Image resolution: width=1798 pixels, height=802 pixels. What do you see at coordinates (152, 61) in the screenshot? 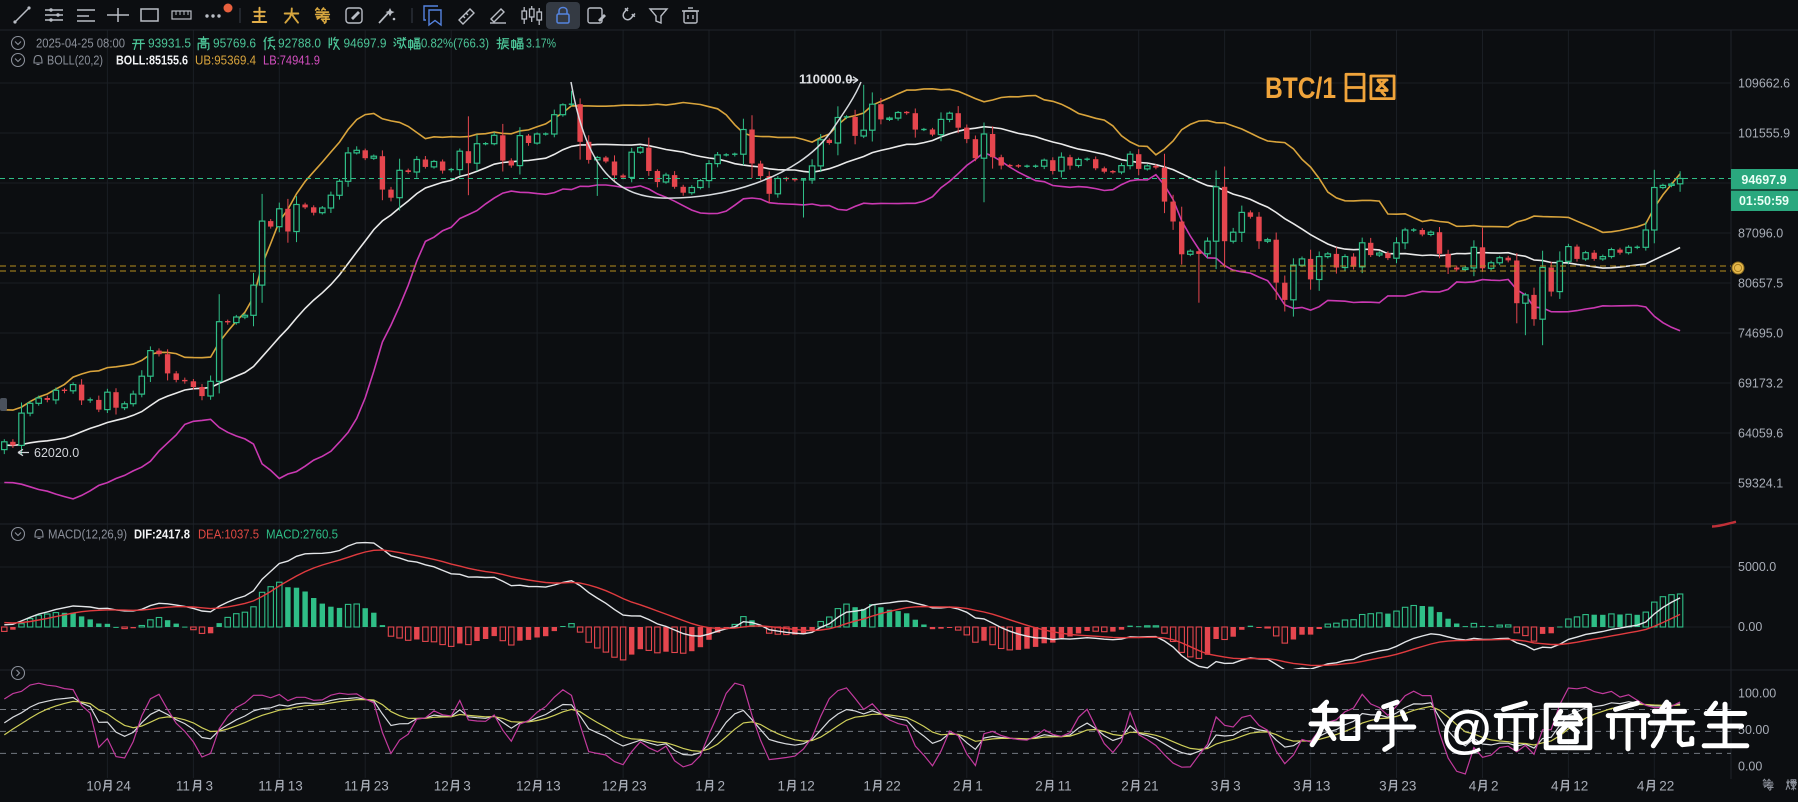
I see `svg-text: BOLL:85155.6` at bounding box center [152, 61].